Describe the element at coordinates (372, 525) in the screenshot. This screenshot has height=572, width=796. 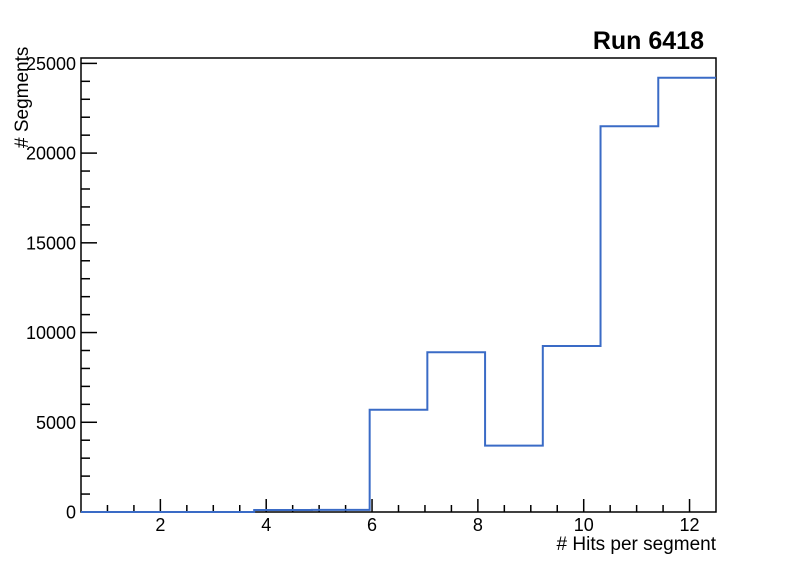
I see `x-tick-label: 6` at that location.